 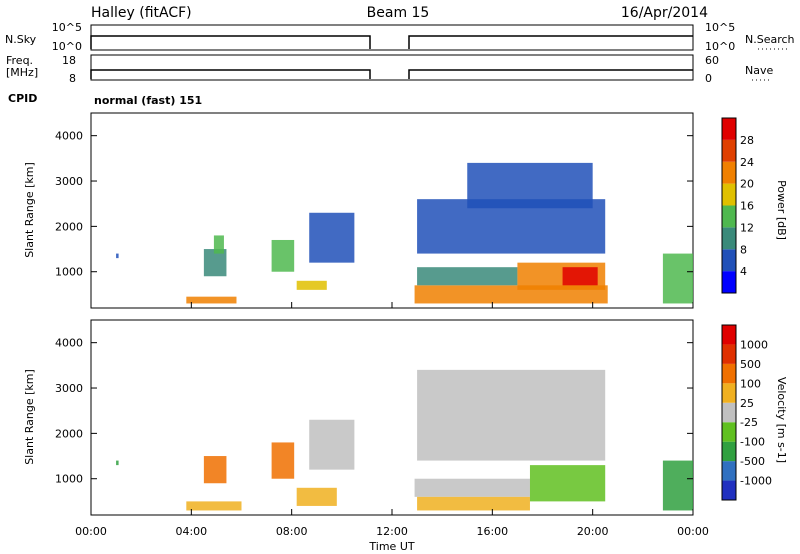 I want to click on colorbar-tick-label: 16, so click(x=747, y=206).